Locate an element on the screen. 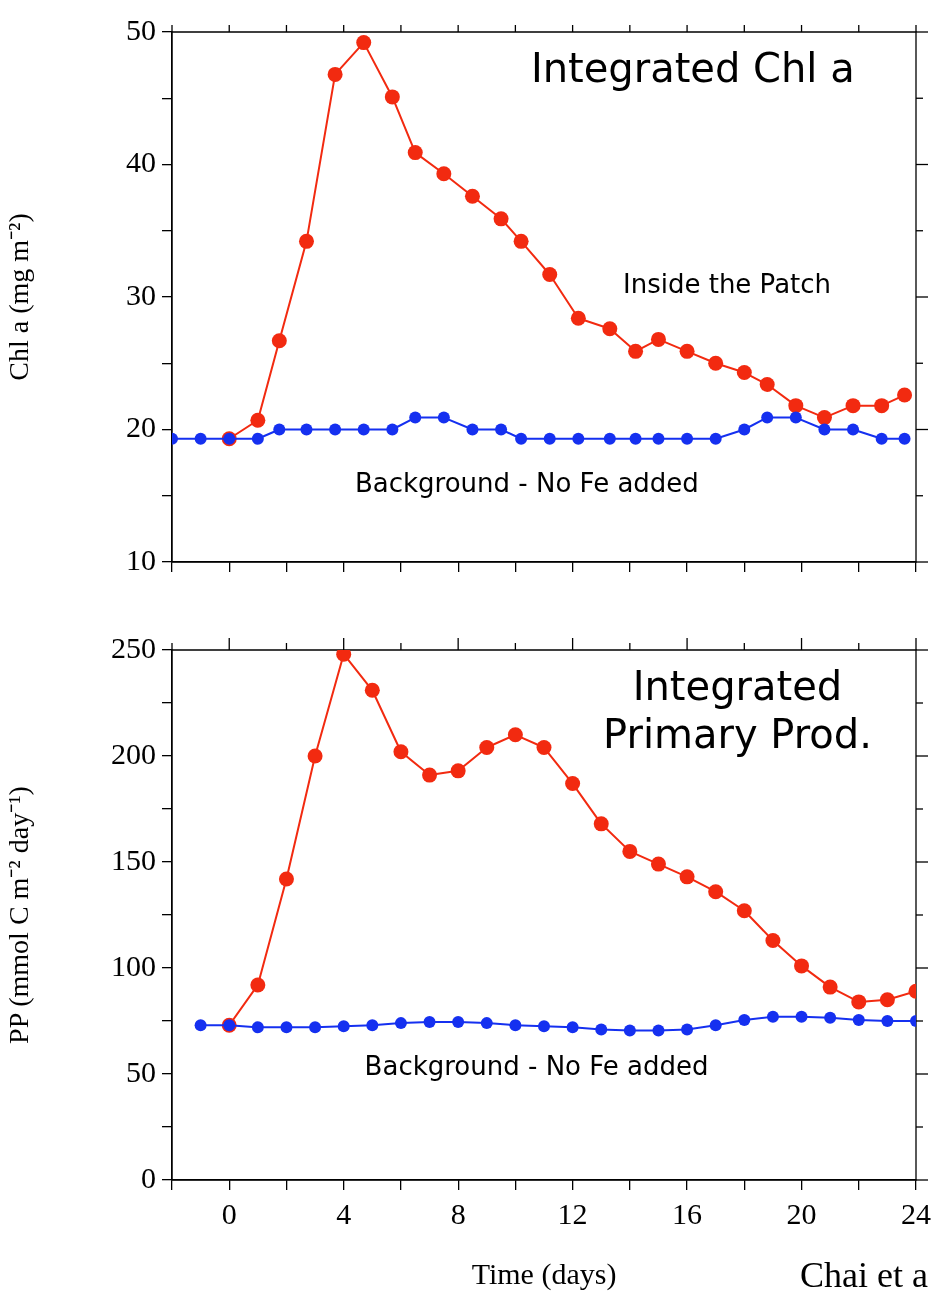  x-tick-label: 16 is located at coordinates (687, 1213).